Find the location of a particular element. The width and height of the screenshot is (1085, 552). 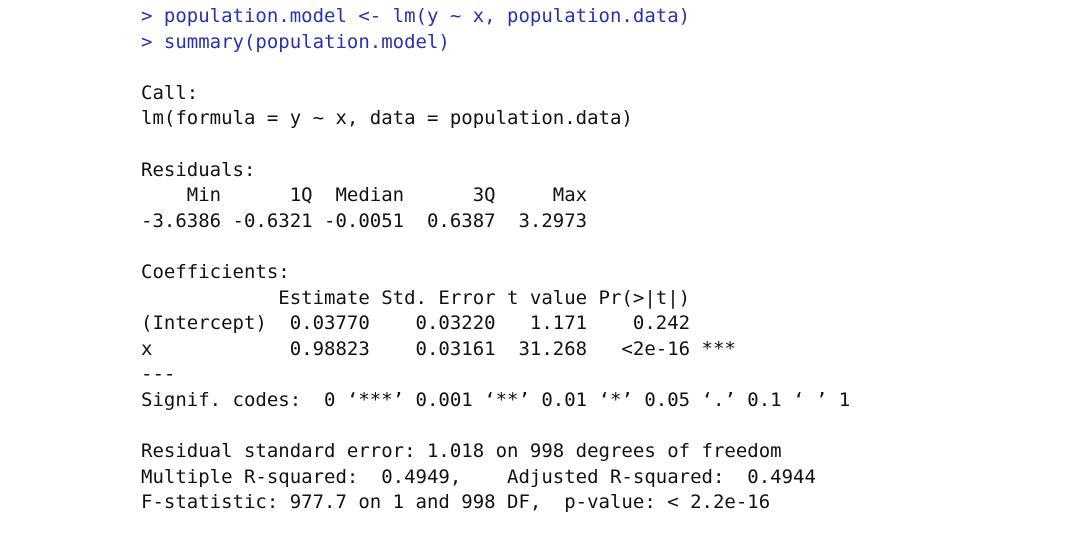

coefficients-row-intercept: (Intercept) 0.03770 0.03220 1.171 0.242 is located at coordinates (438, 323).